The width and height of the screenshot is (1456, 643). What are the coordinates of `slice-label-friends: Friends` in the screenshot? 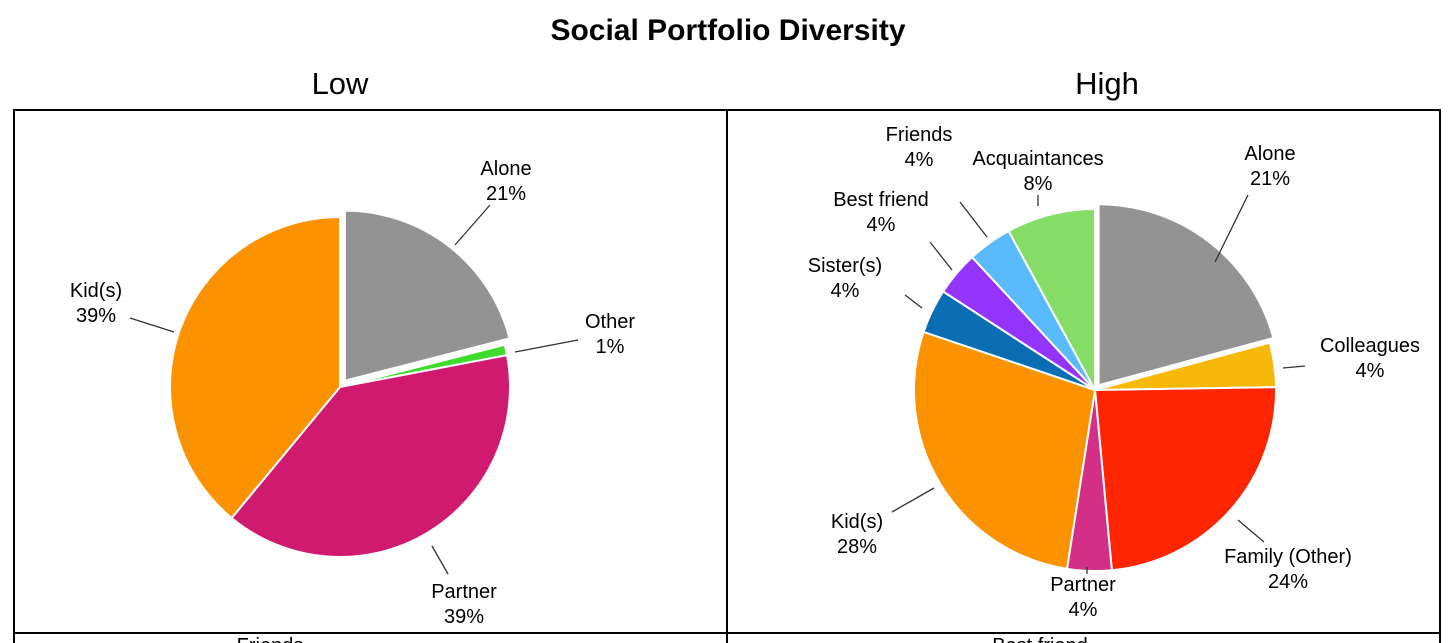 It's located at (919, 135).